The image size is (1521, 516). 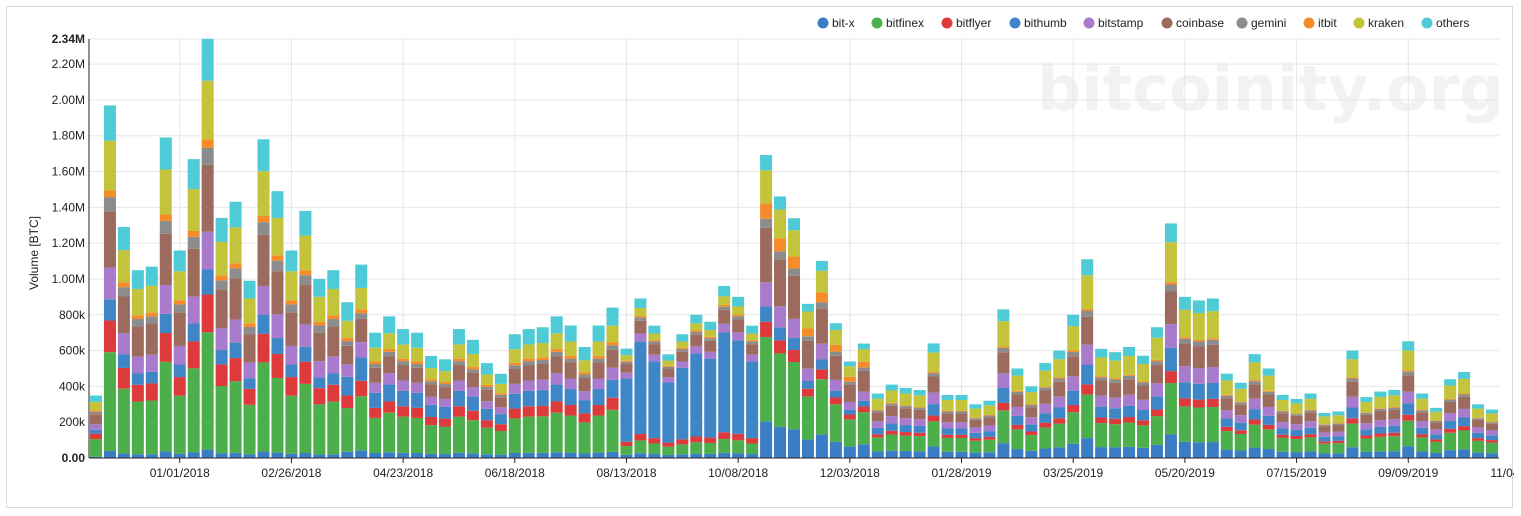 I want to click on legend-item-others: others, so click(x=1445, y=23).